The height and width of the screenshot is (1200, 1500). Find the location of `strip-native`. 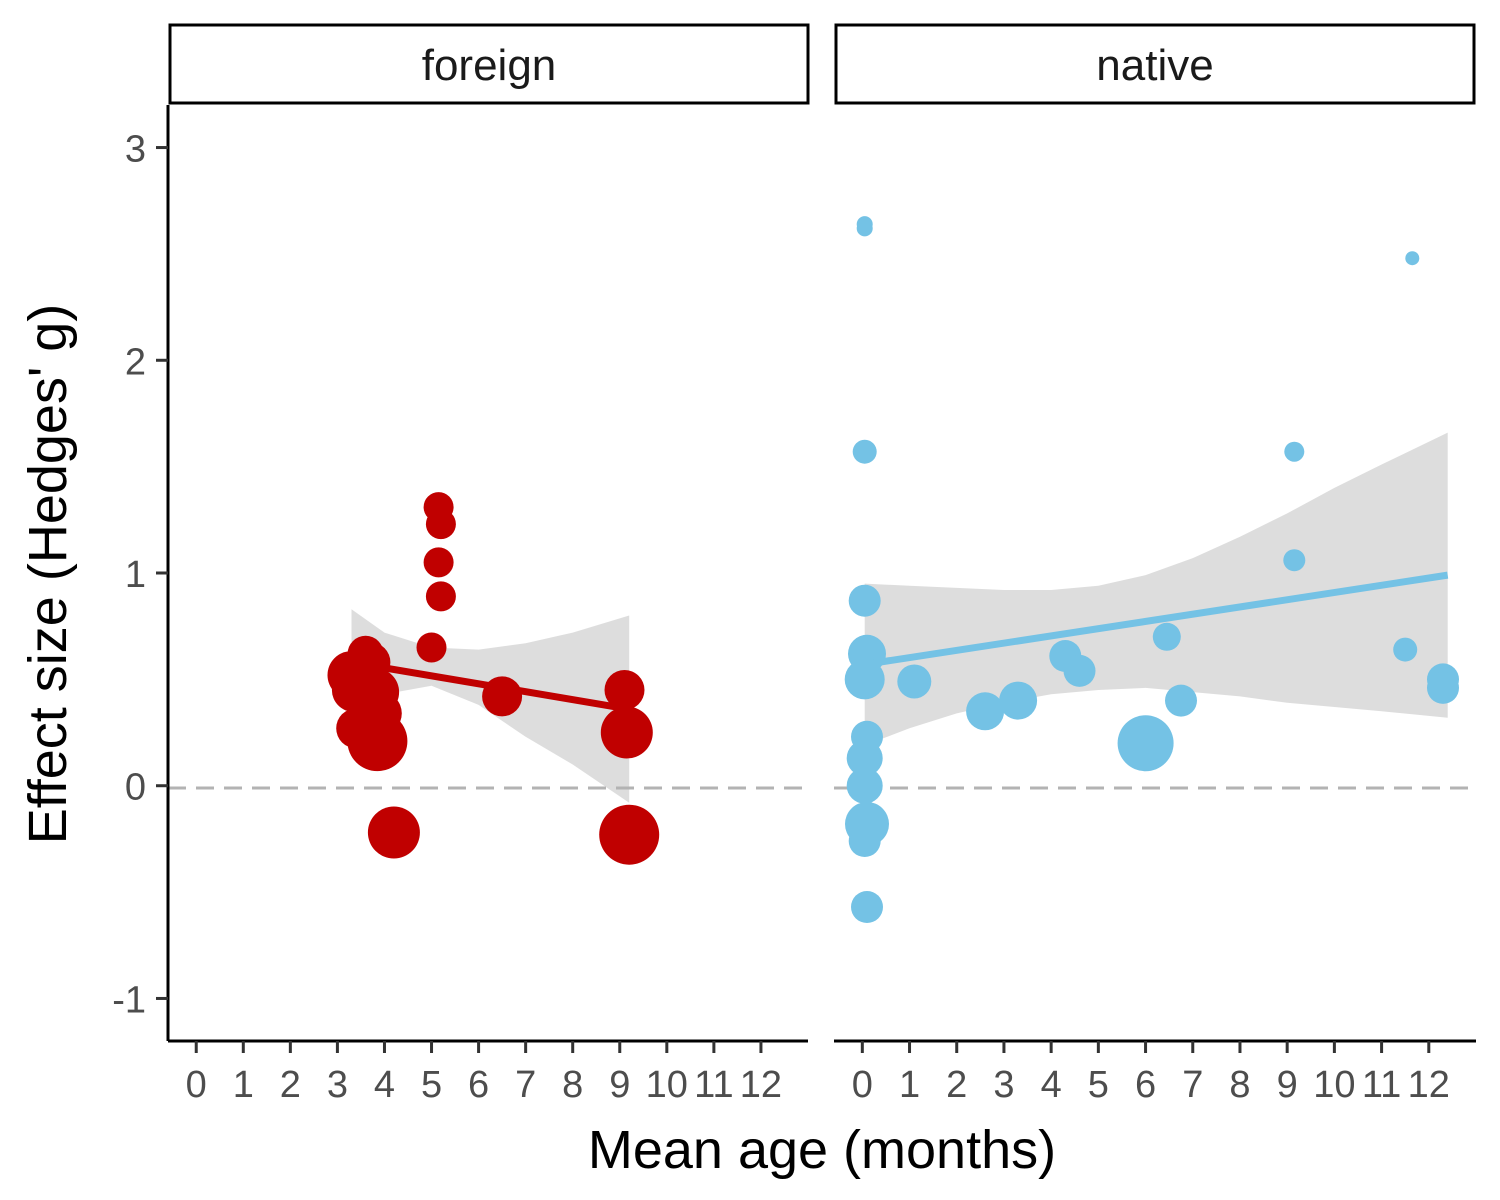

strip-native is located at coordinates (1155, 64).